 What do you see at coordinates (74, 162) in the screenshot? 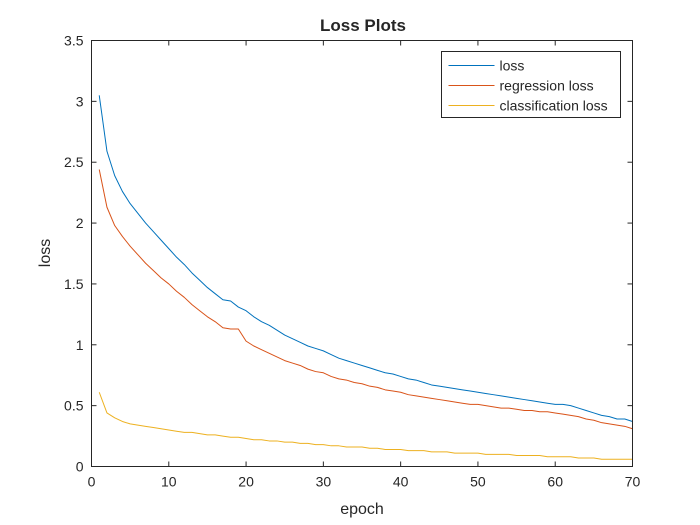
I see `y-tick-label: 2.5` at bounding box center [74, 162].